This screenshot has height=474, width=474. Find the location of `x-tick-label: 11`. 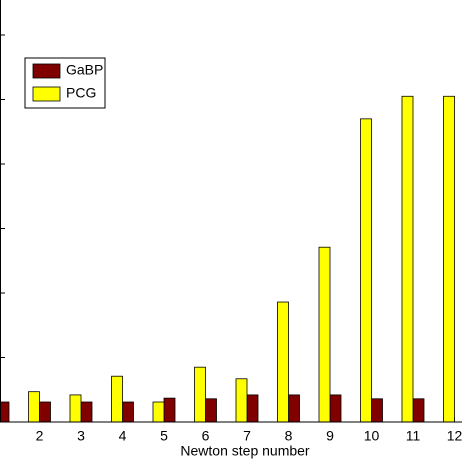

x-tick-label: 11 is located at coordinates (413, 436).